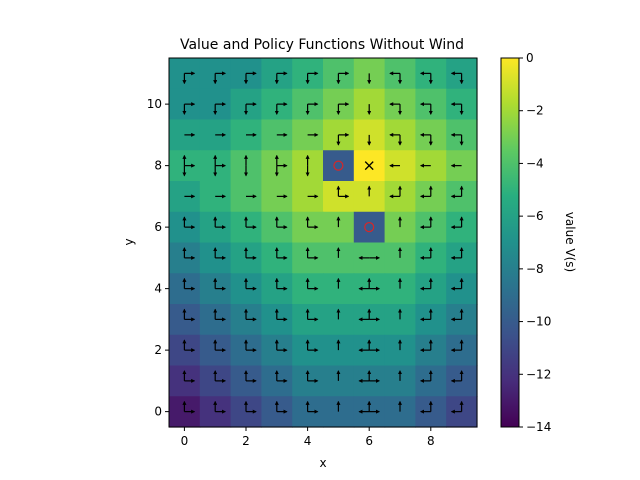 This screenshot has width=640, height=480. What do you see at coordinates (158, 166) in the screenshot?
I see `y-tick-label: 8` at bounding box center [158, 166].